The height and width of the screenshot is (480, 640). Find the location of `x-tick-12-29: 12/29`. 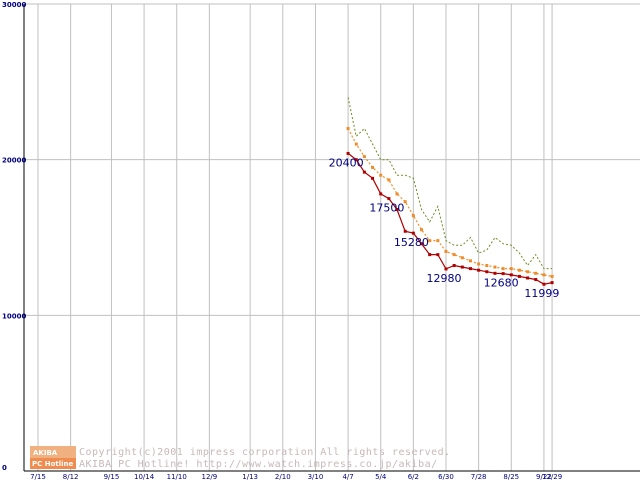

x-tick-12-29: 12/29 is located at coordinates (552, 476).